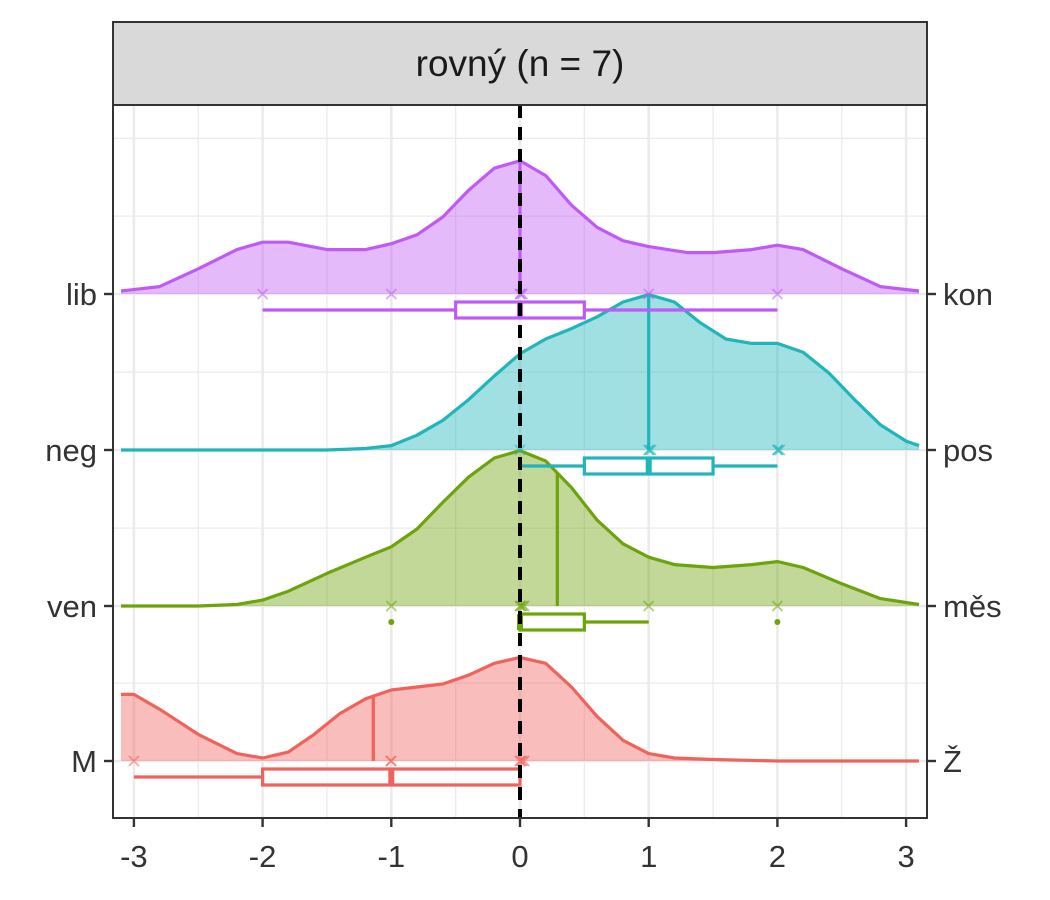  What do you see at coordinates (552, 622) in the screenshot?
I see `box-iqr` at bounding box center [552, 622].